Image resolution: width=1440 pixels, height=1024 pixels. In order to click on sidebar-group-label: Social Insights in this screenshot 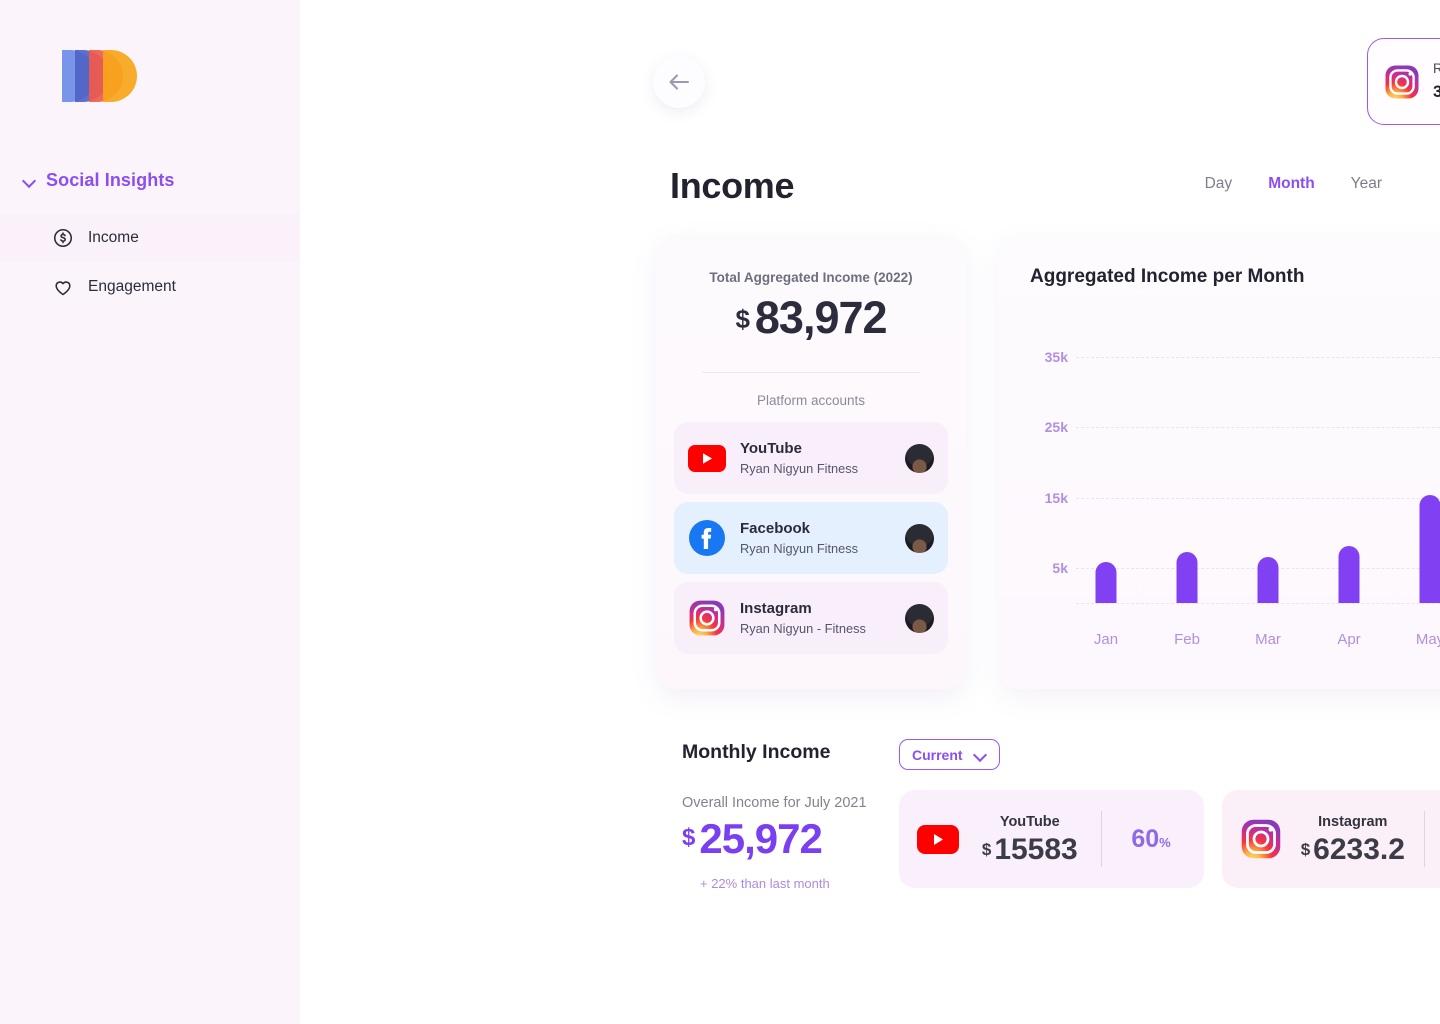, I will do `click(110, 180)`.